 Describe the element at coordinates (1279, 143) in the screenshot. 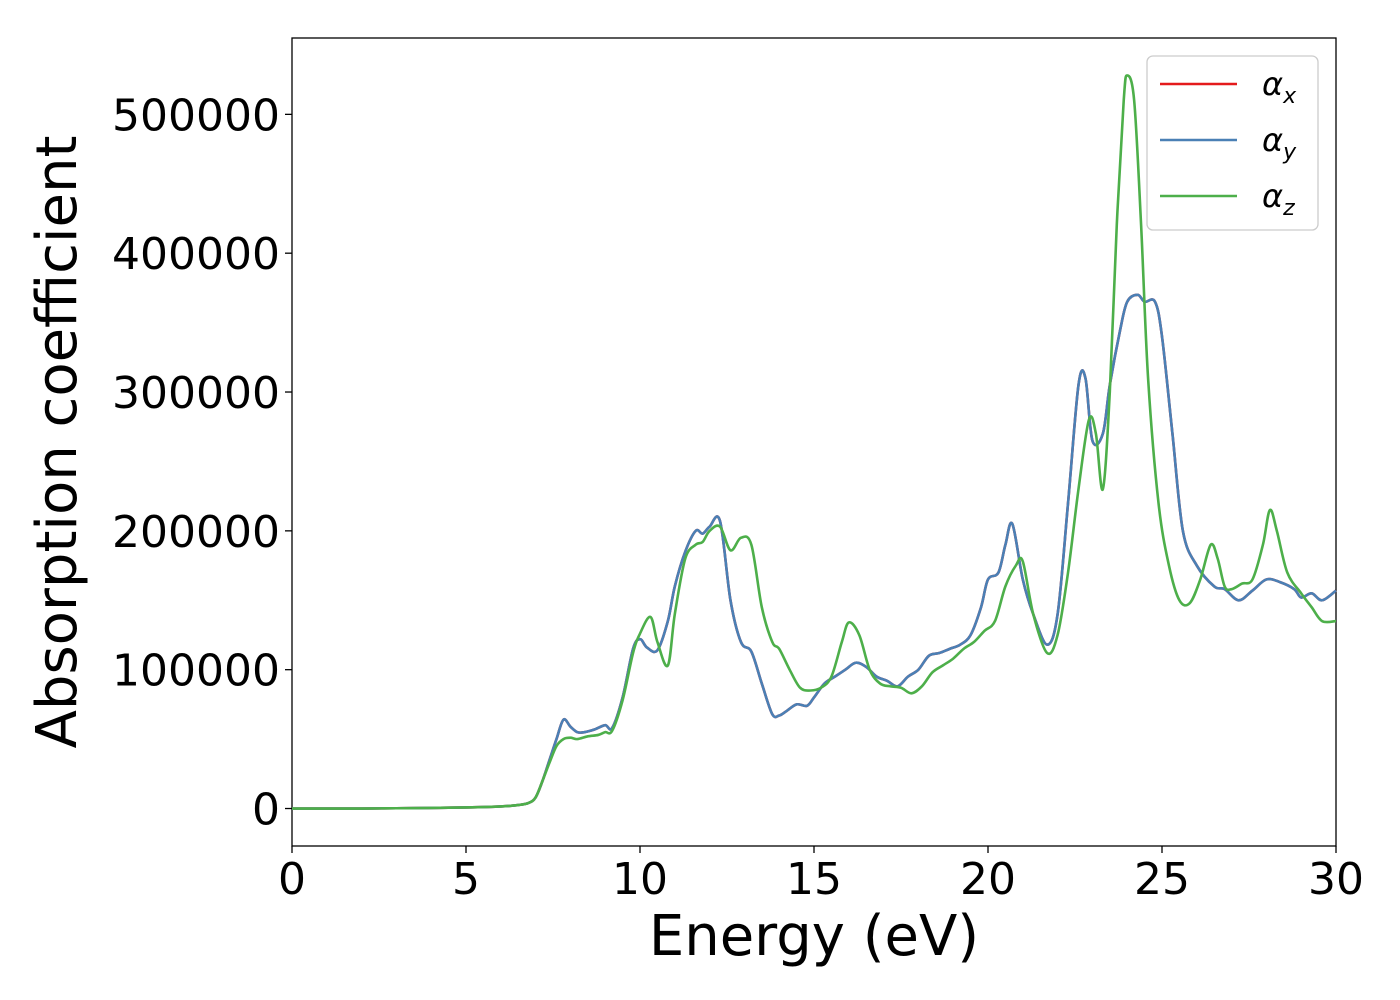

I see `legend-label-y: αy` at that location.